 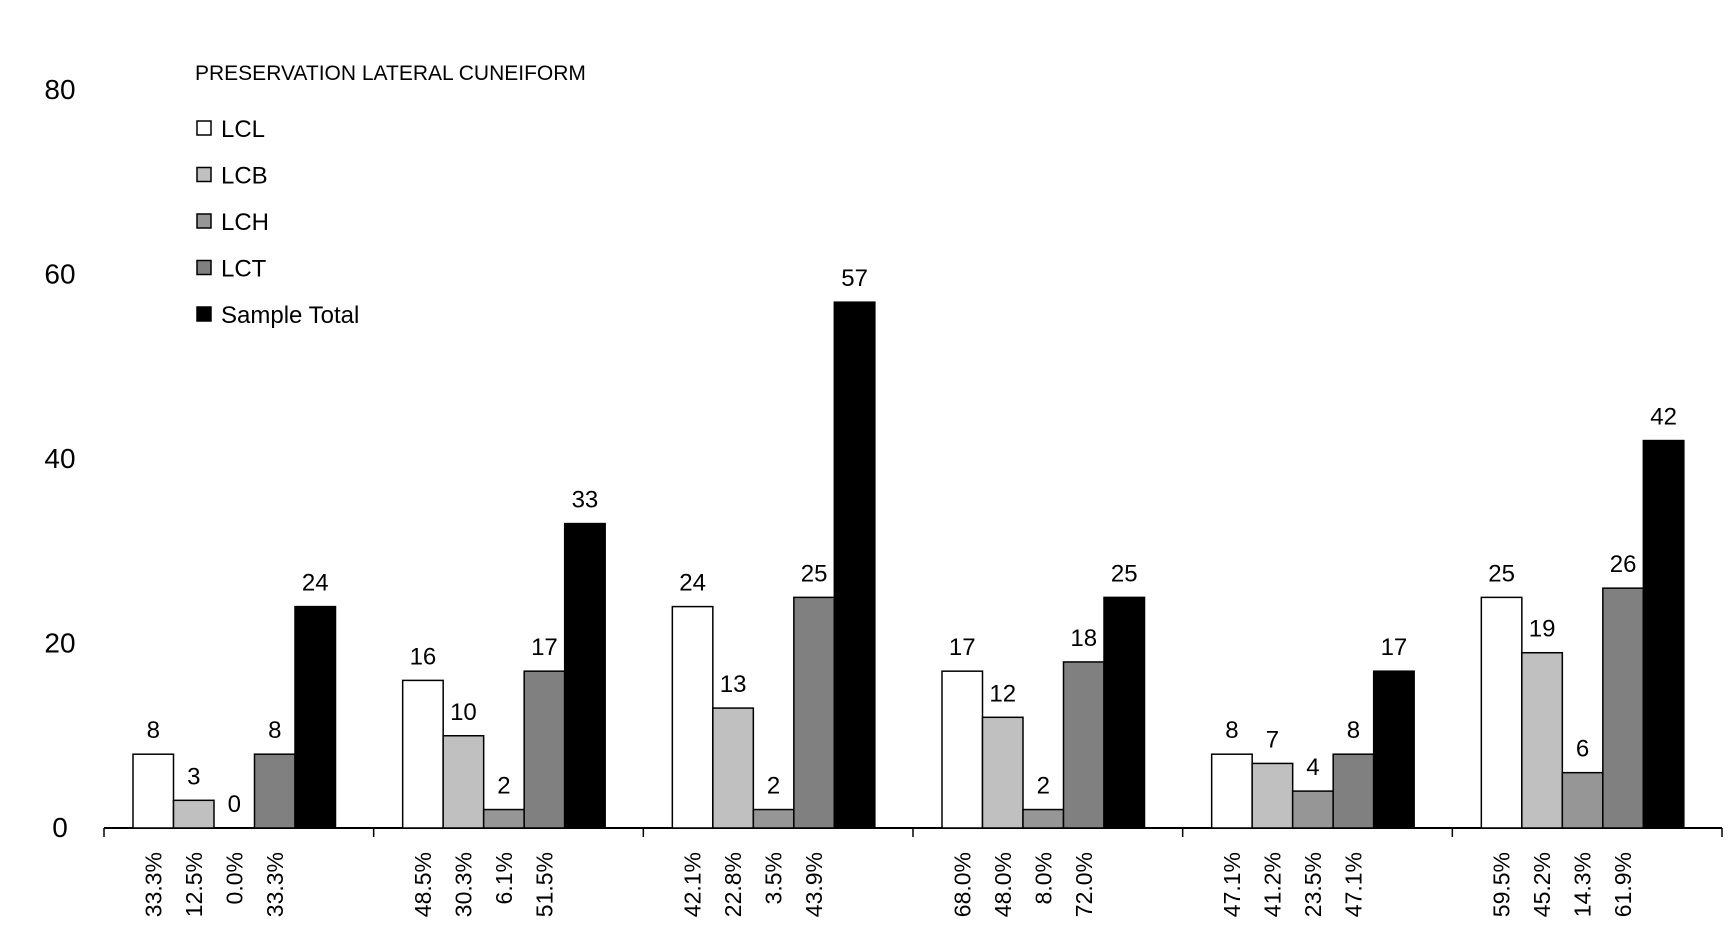 I want to click on data-label: 6, so click(x=1582, y=749).